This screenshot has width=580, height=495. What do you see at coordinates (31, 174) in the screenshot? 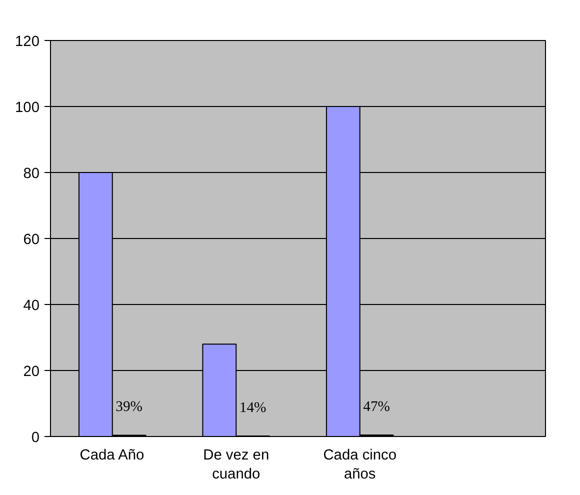
I see `y-tick-label: 80` at bounding box center [31, 174].